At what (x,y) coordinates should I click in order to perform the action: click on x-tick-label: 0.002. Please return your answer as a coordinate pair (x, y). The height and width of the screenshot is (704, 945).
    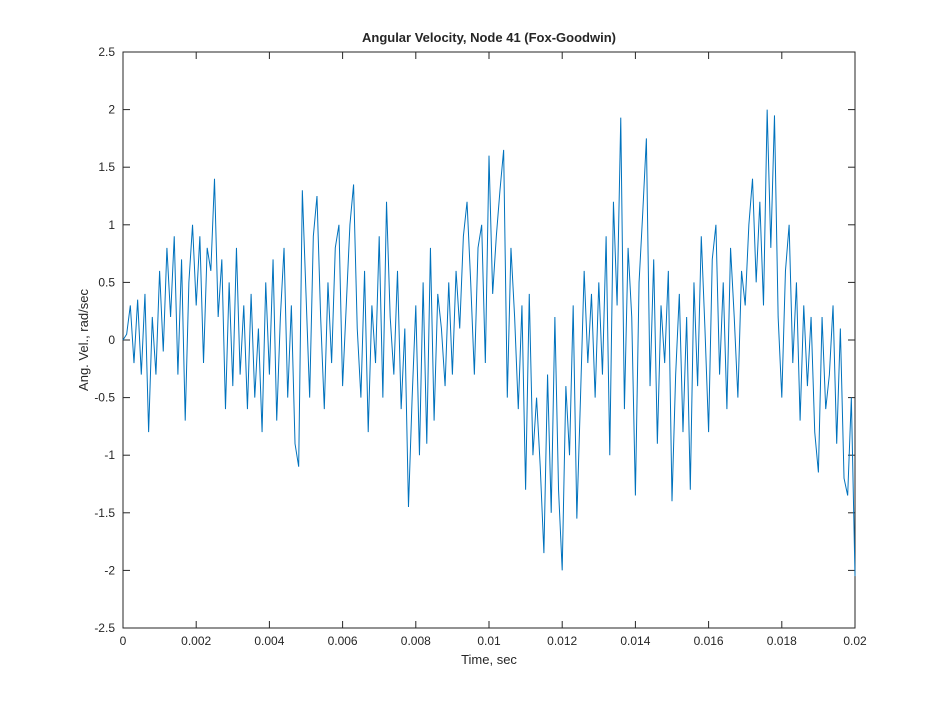
    Looking at the image, I should click on (196, 641).